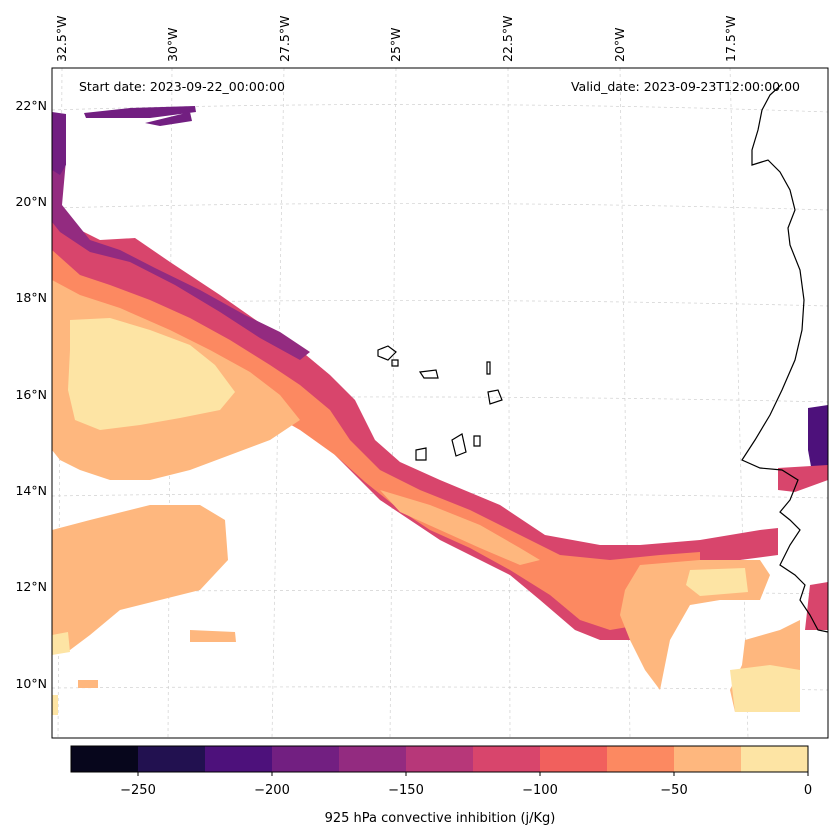 The image size is (837, 836). Describe the element at coordinates (172, 44) in the screenshot. I see `lon-label: 30°W` at that location.